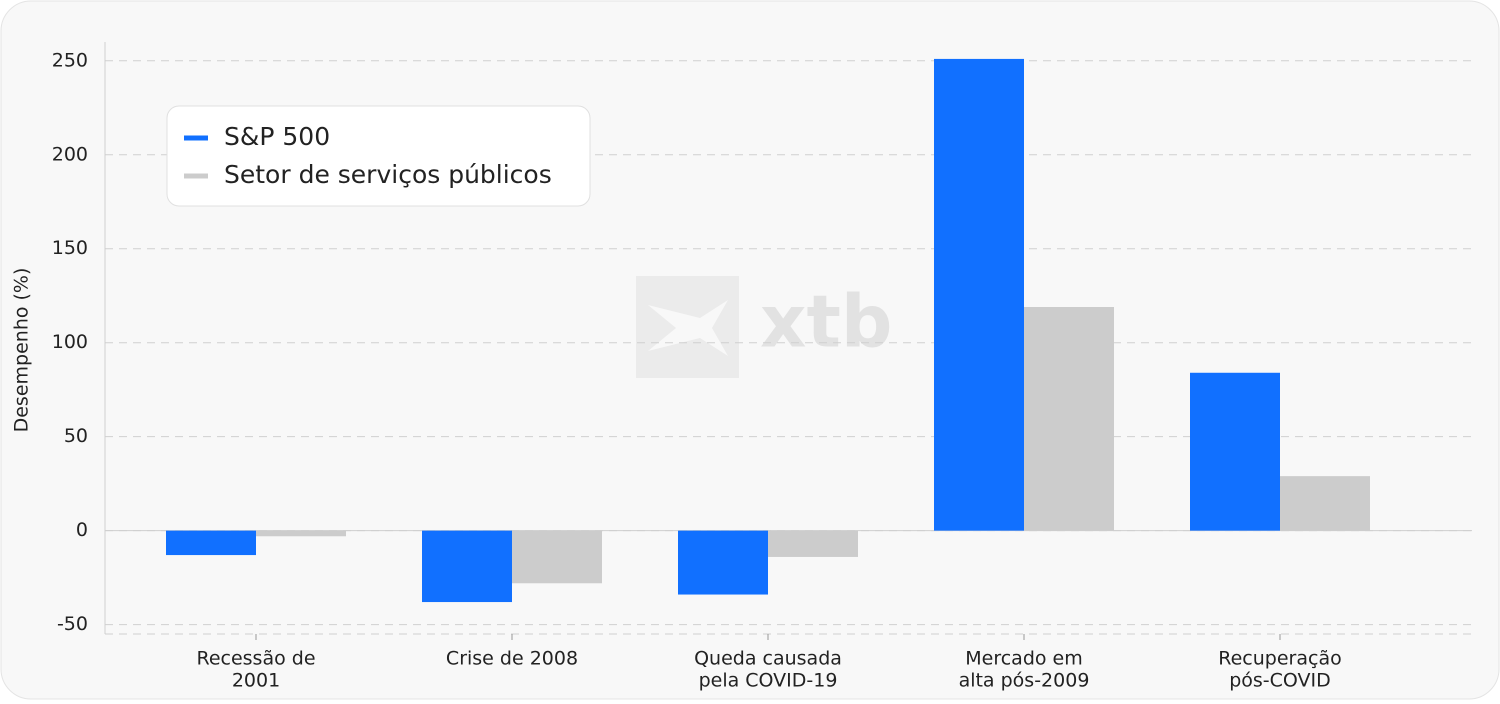 Image resolution: width=1500 pixels, height=704 pixels. Describe the element at coordinates (1024, 659) in the screenshot. I see `x-tick-label: Mercado em` at that location.